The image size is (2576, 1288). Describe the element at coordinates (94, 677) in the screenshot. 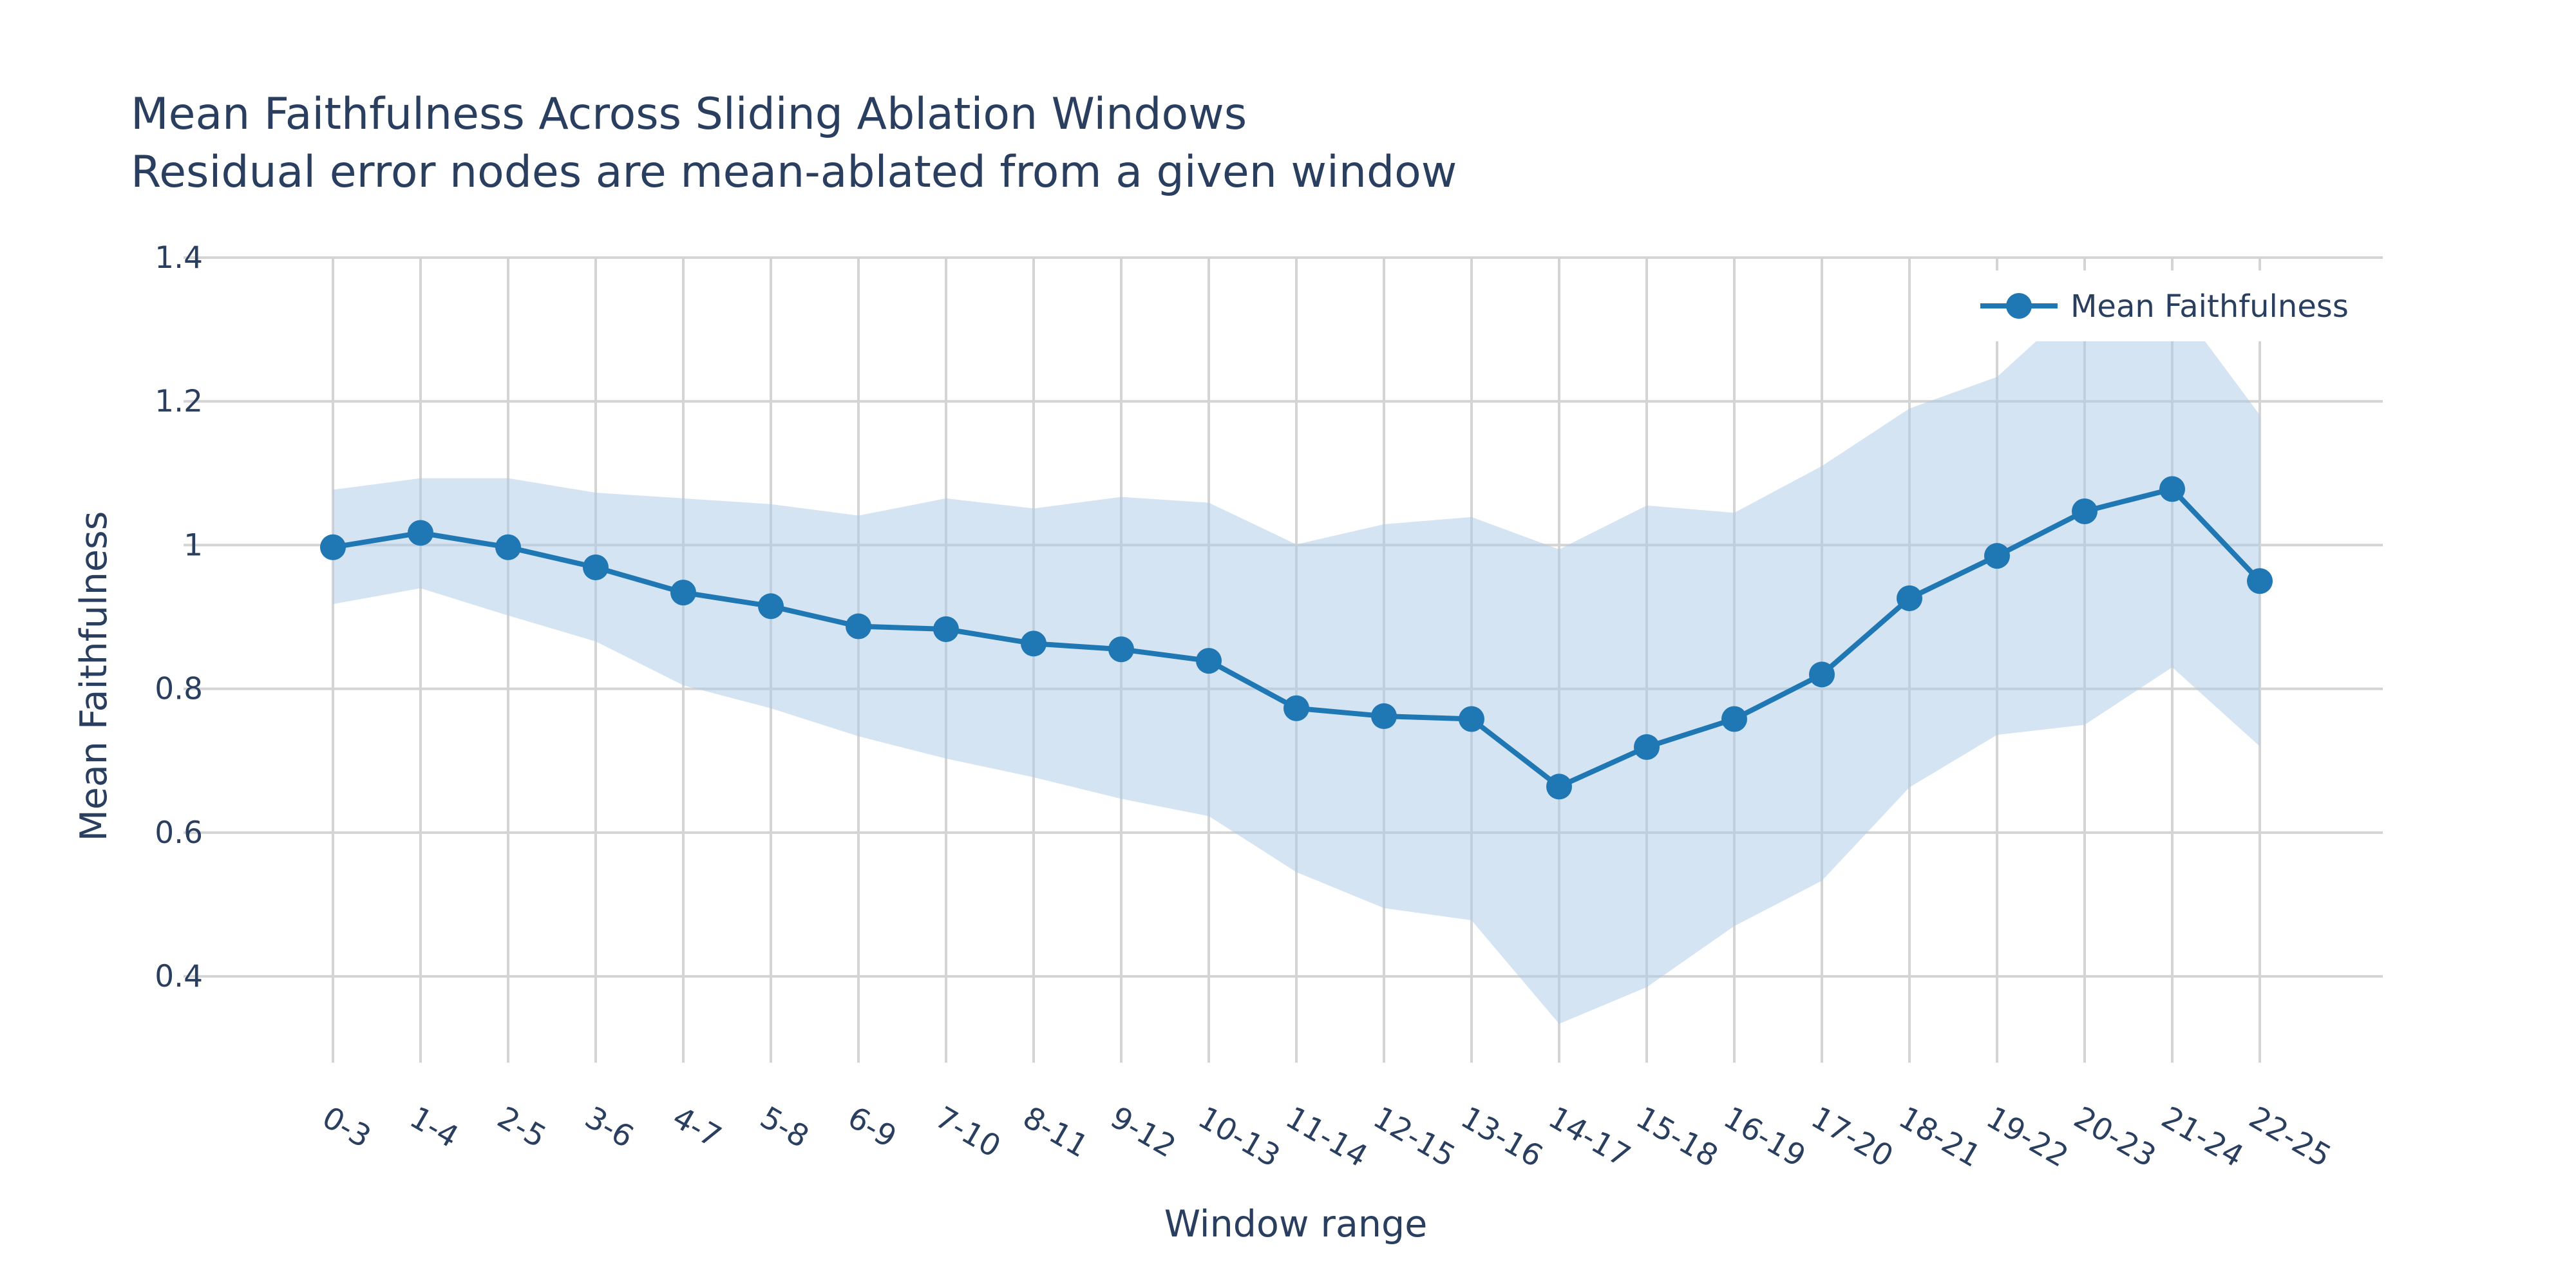

I see `y-axis-title: Mean Faithfulness` at that location.